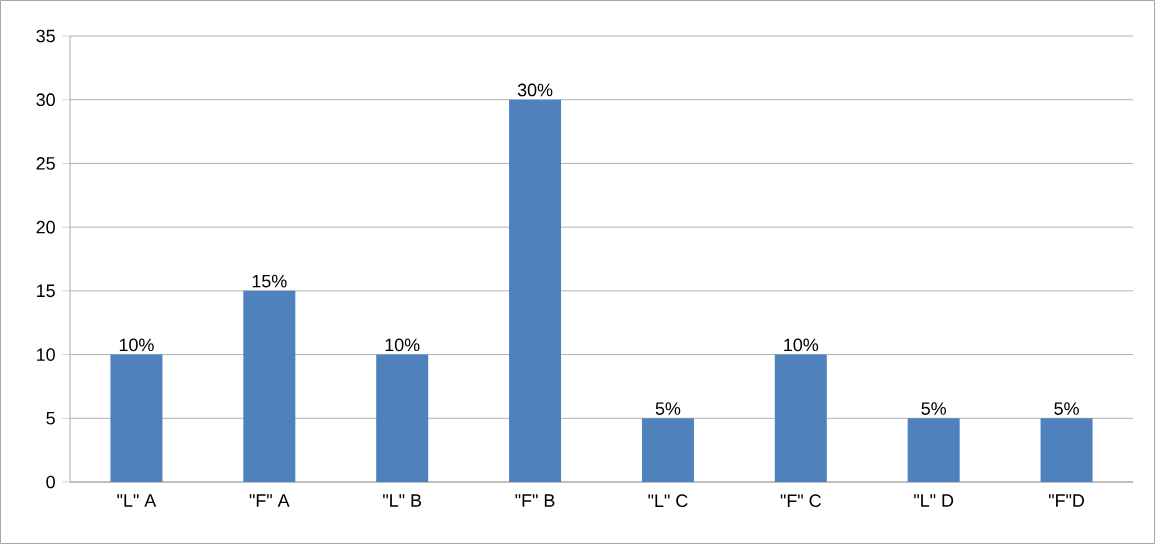  I want to click on y-tick-label: 30, so click(45, 100).